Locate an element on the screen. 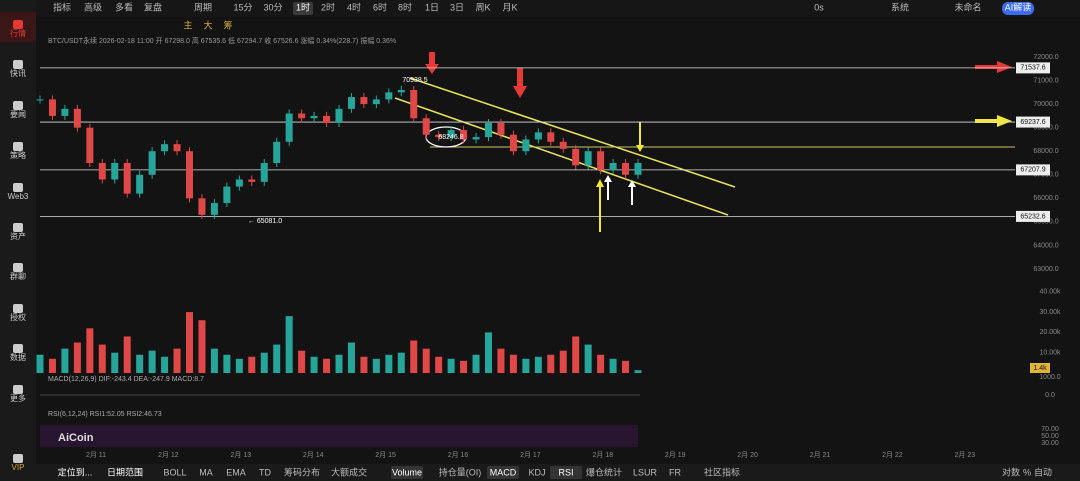 The height and width of the screenshot is (481, 1080). sidebar-label: 策略 is located at coordinates (18, 155).